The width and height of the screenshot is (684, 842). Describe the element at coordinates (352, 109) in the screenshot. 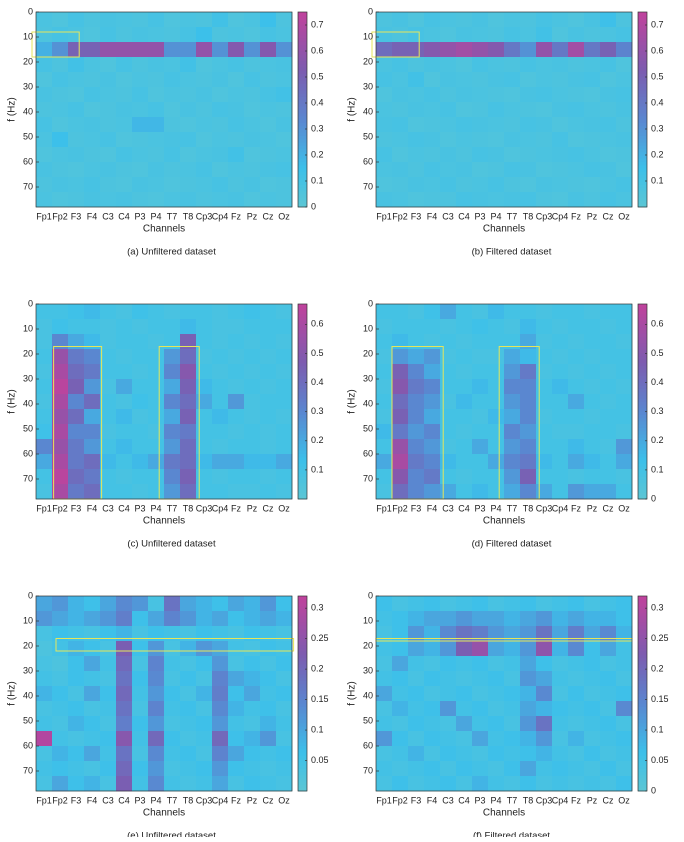

I see `y-axis-label: f (Hz)` at that location.